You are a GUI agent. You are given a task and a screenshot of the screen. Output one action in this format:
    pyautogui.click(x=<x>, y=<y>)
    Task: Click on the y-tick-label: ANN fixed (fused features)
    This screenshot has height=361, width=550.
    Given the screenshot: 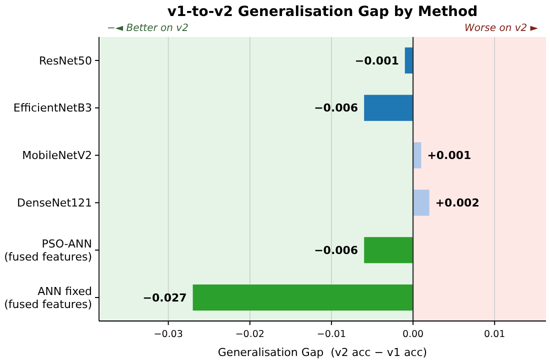 What is the action you would take?
    pyautogui.click(x=48, y=297)
    